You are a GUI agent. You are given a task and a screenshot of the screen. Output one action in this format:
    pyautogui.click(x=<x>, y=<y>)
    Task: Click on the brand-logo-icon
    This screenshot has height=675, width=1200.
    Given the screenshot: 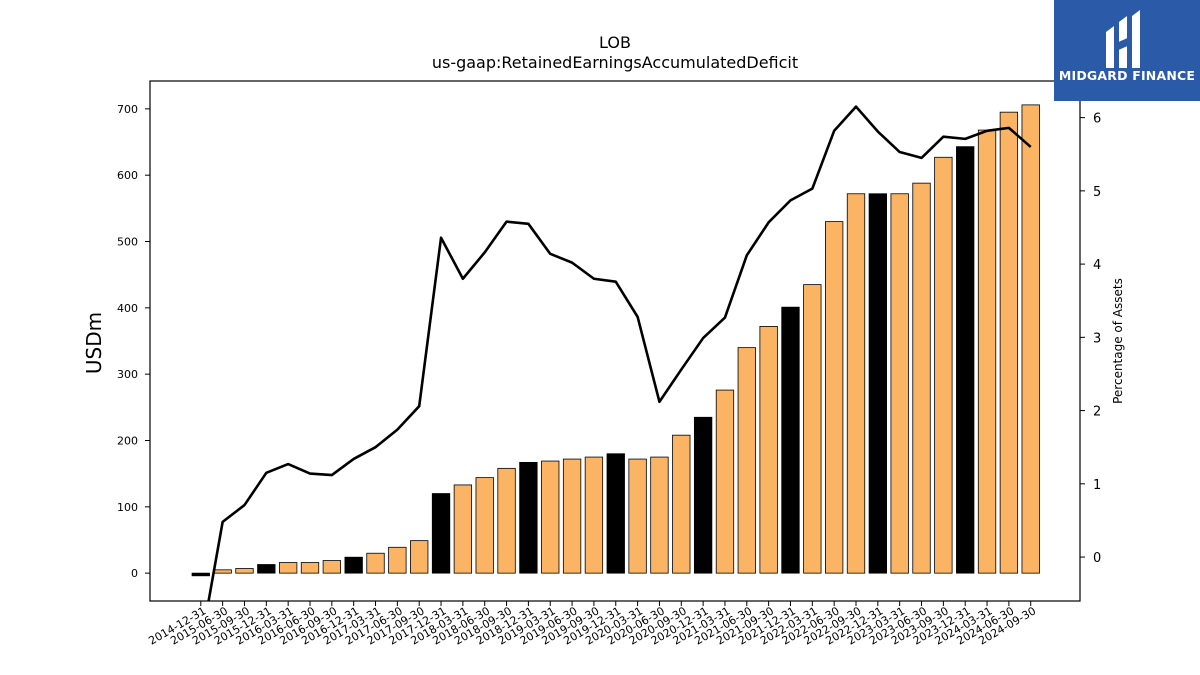 What is the action you would take?
    pyautogui.click(x=1123, y=39)
    